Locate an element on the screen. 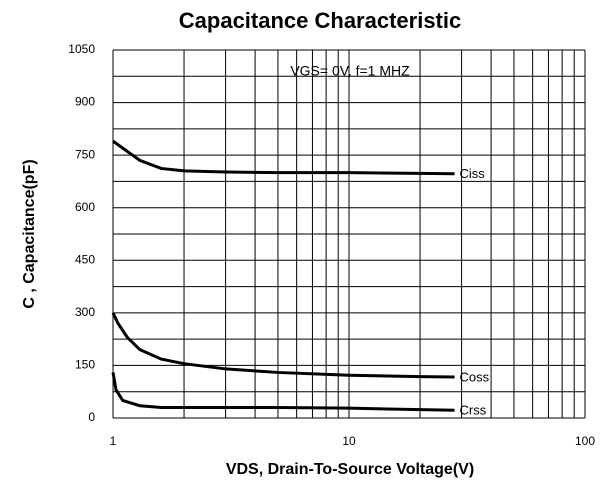 This screenshot has width=616, height=486. series-label: Coss is located at coordinates (475, 376).